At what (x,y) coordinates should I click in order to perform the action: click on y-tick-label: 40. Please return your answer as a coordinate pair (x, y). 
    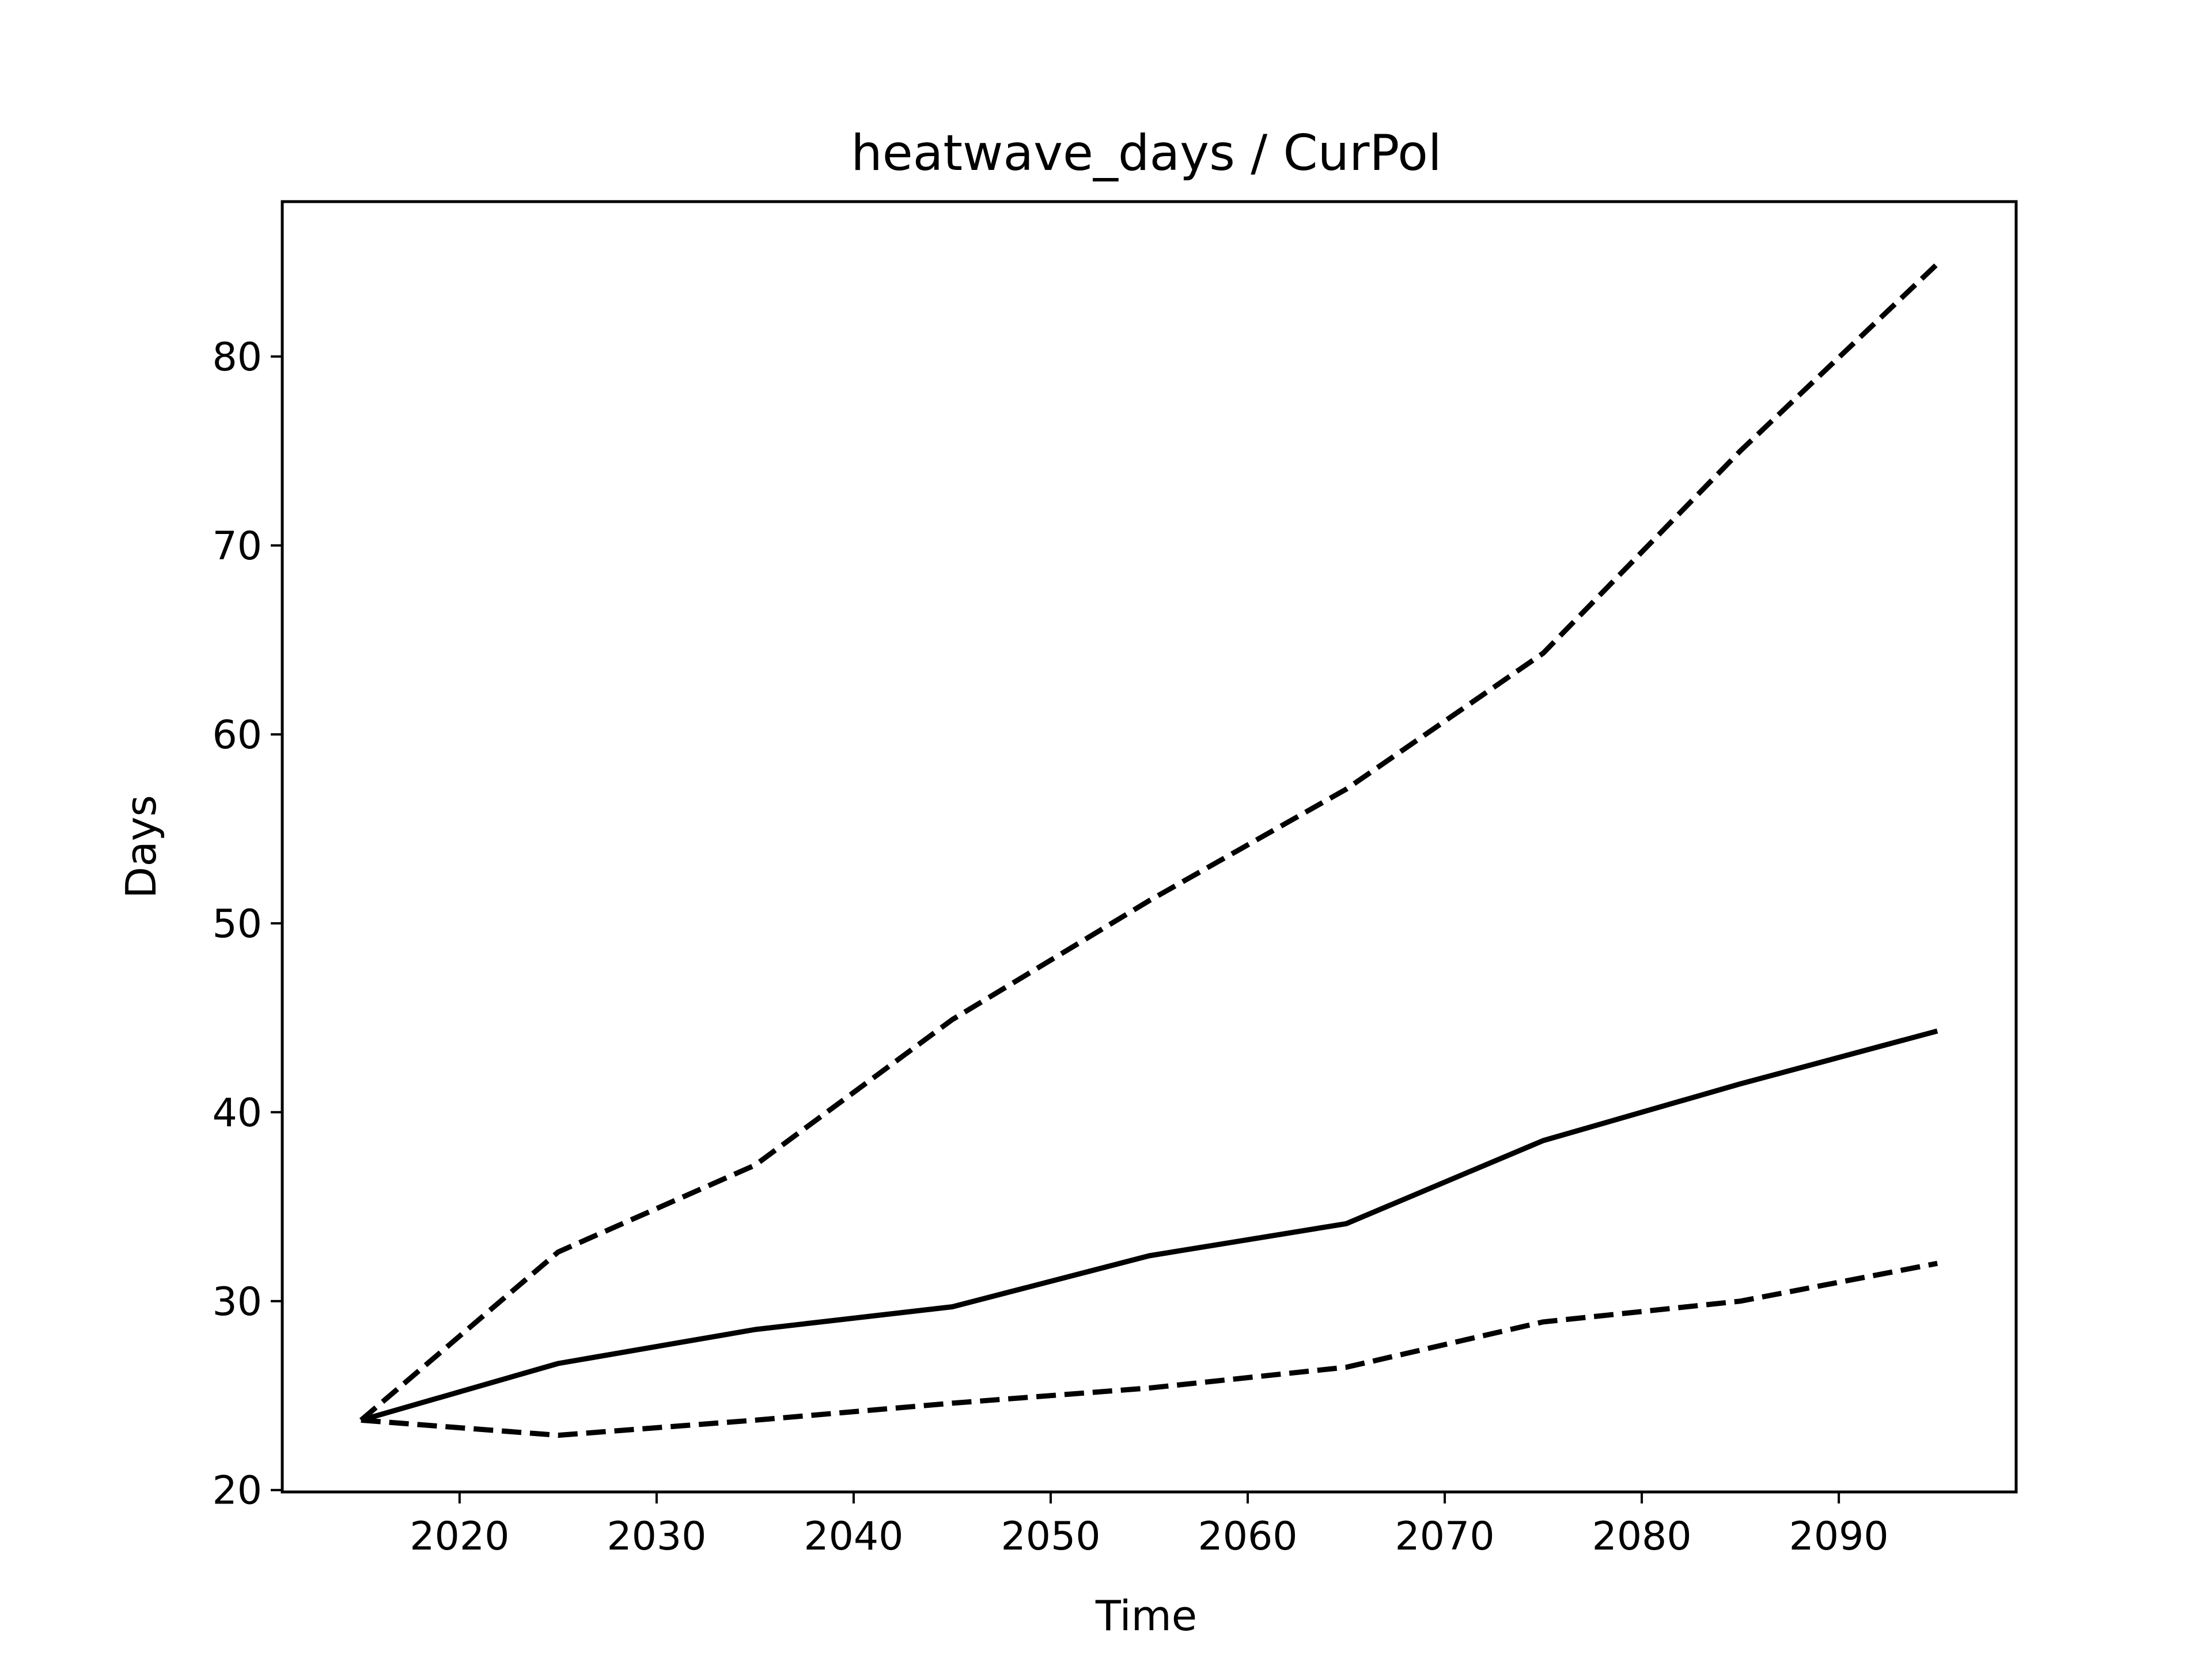
    Looking at the image, I should click on (237, 1113).